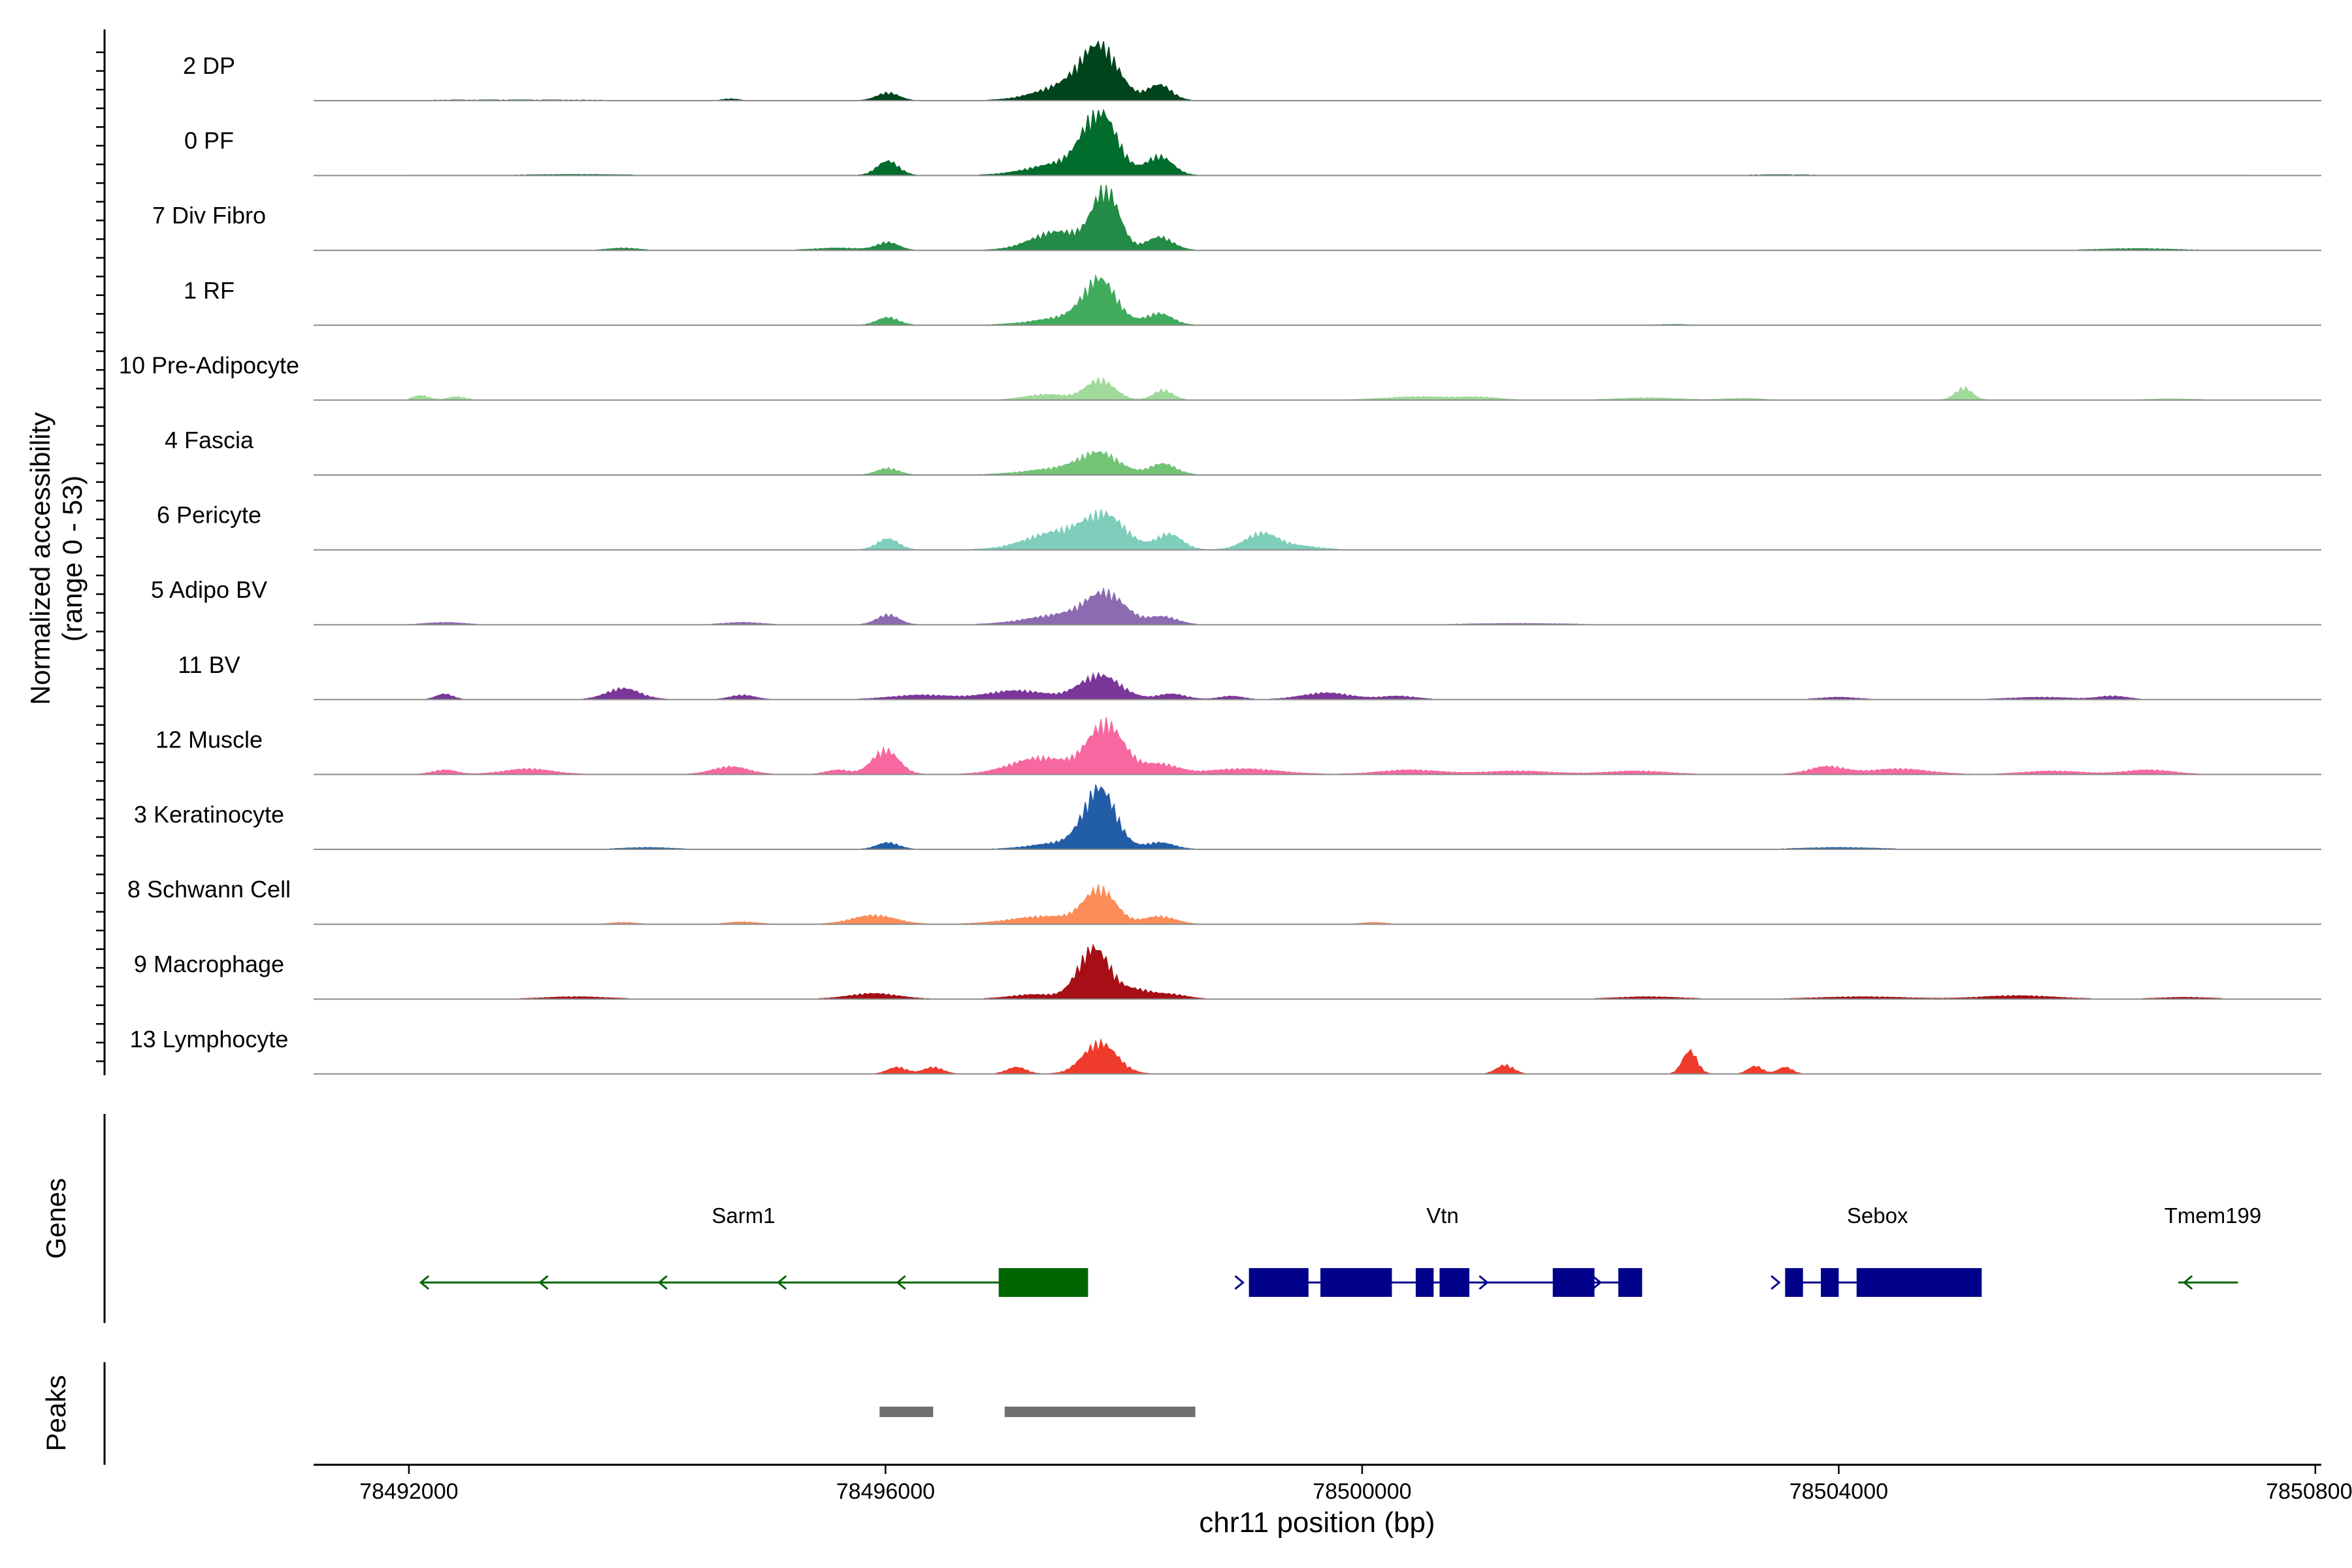  I want to click on track-label: 3 Keratinocyte, so click(209, 814).